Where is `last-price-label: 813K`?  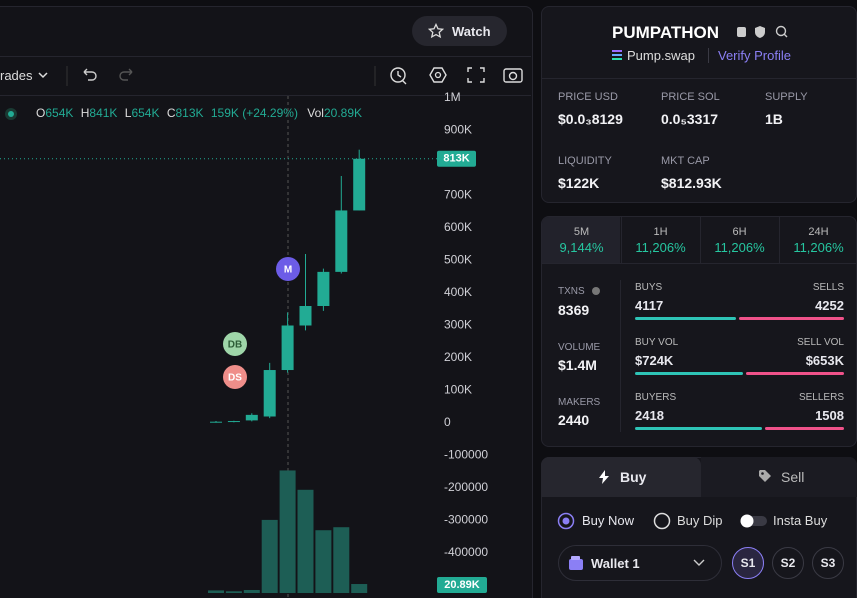
last-price-label: 813K is located at coordinates (456, 159).